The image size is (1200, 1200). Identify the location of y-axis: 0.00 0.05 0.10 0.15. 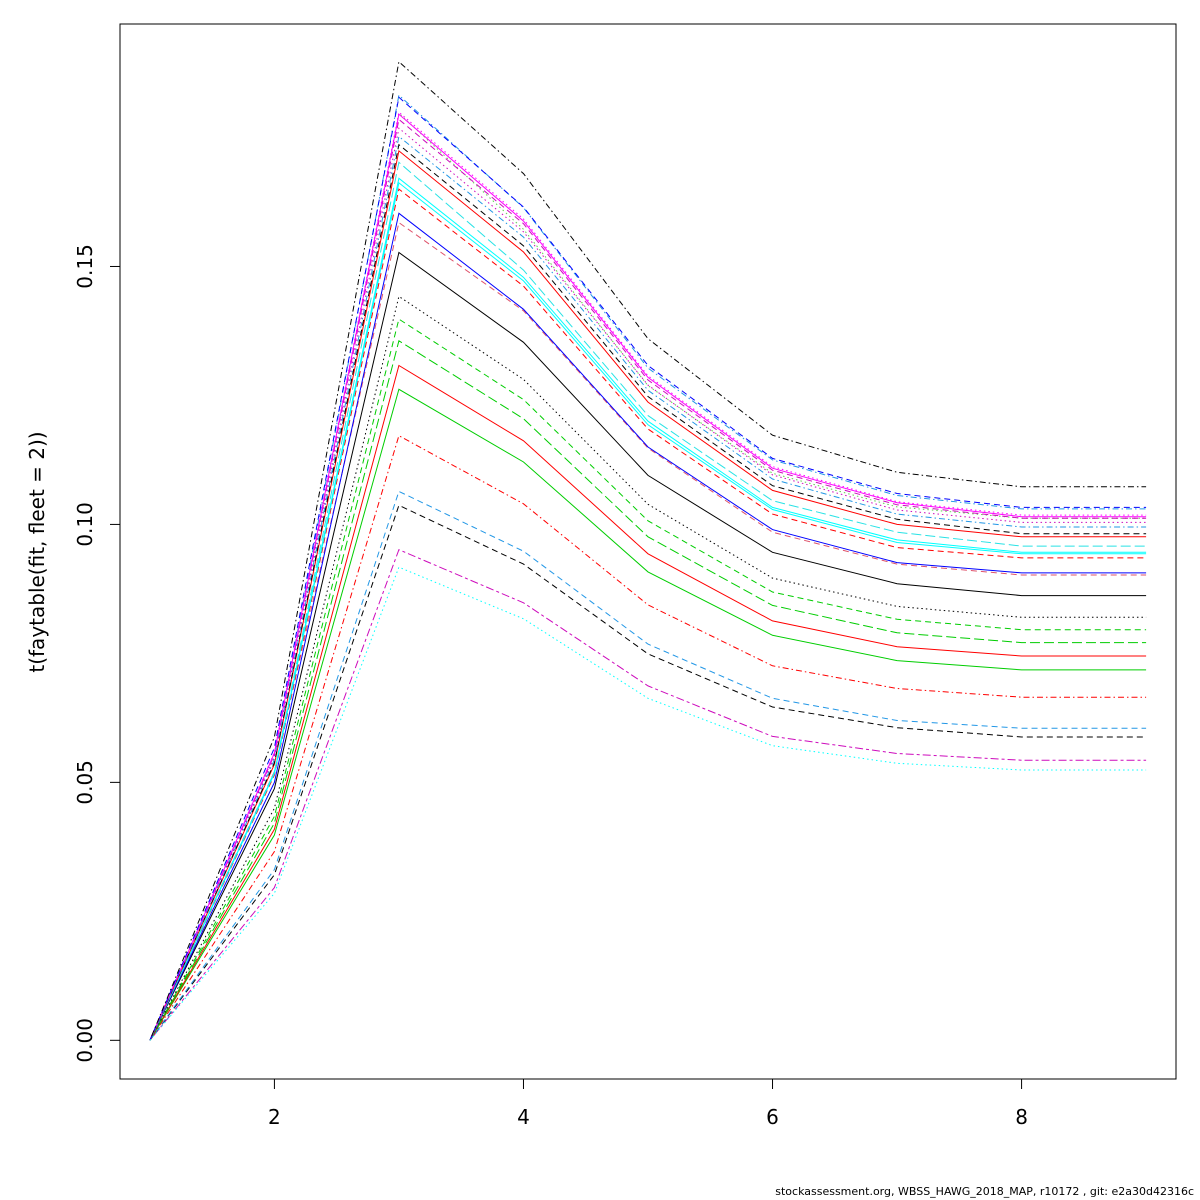
(96, 653).